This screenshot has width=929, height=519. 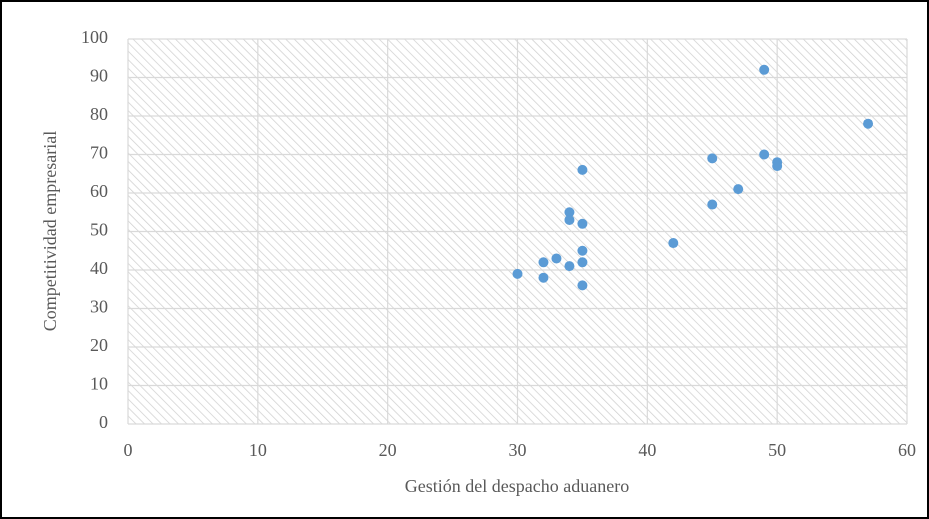 I want to click on y-axis-label: Competitividad empresarial, so click(x=50, y=231).